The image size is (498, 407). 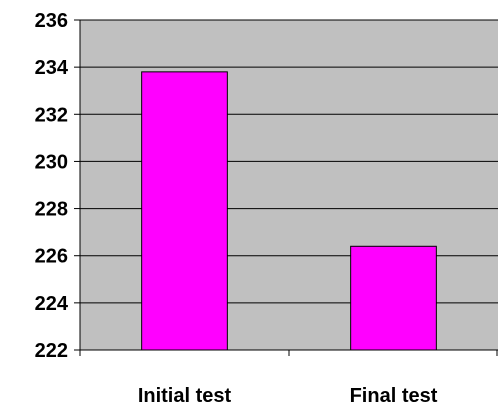 I want to click on y-tick-label: 232, so click(x=51, y=115).